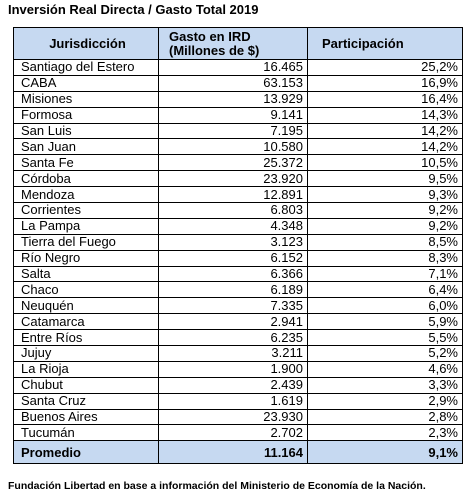 The width and height of the screenshot is (468, 499). What do you see at coordinates (233, 179) in the screenshot?
I see `table-cell: 23.920` at bounding box center [233, 179].